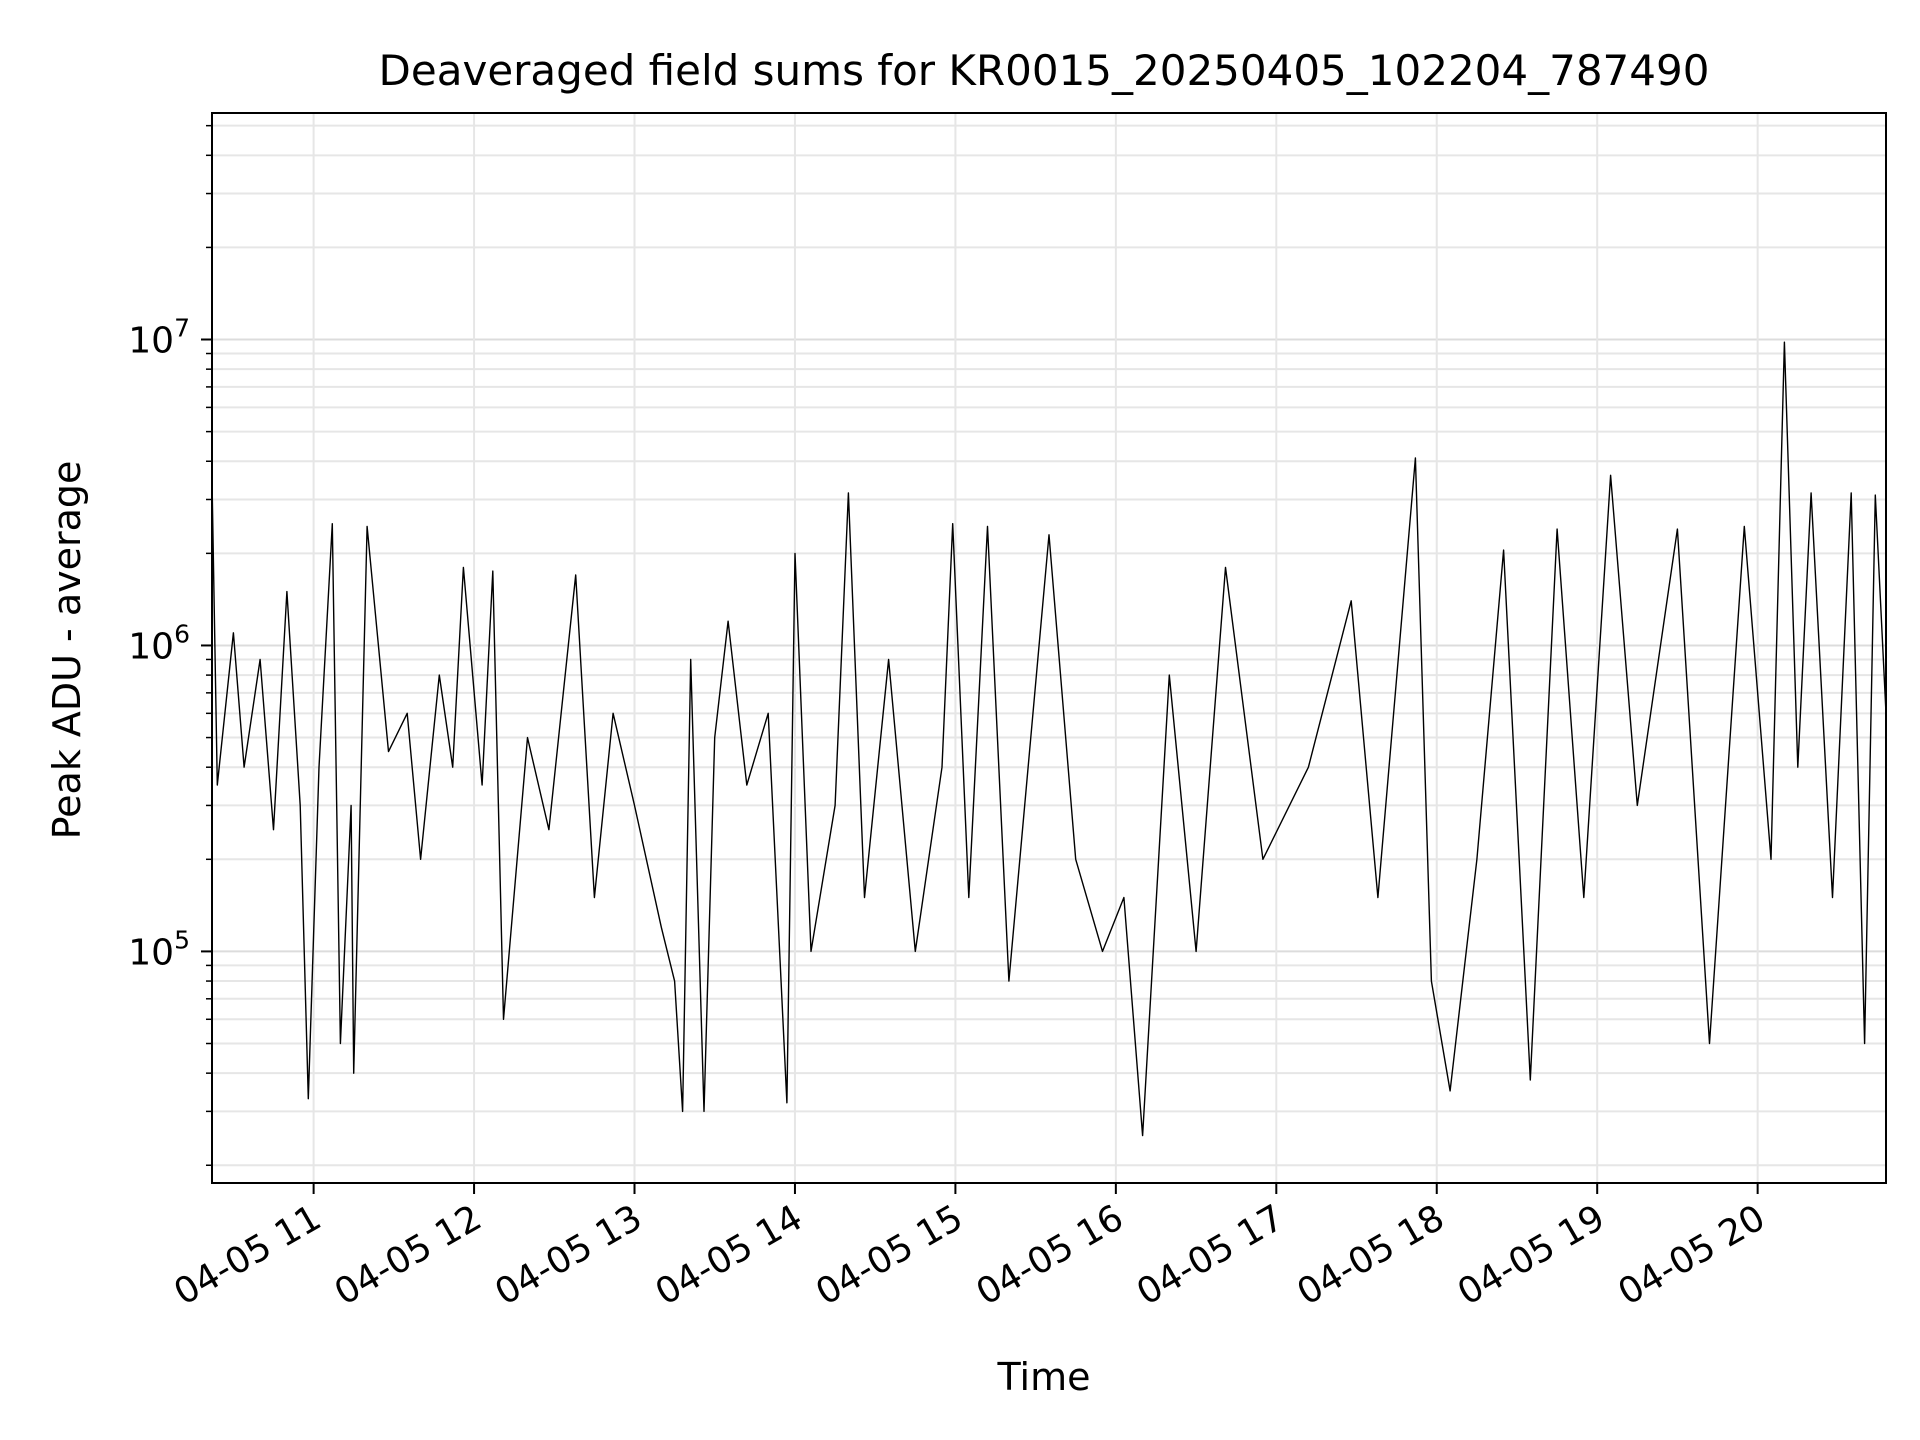 Image resolution: width=1920 pixels, height=1440 pixels. Describe the element at coordinates (159, 643) in the screenshot. I see `y-tick-label: 10⁶` at that location.